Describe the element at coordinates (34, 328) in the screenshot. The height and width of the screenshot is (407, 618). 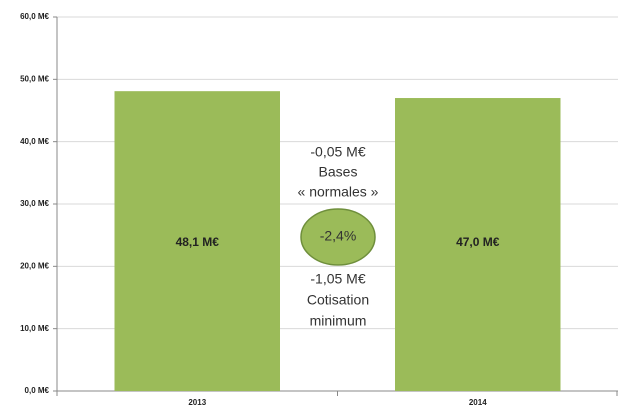
I see `y-tick-label: 10,0 M€` at that location.